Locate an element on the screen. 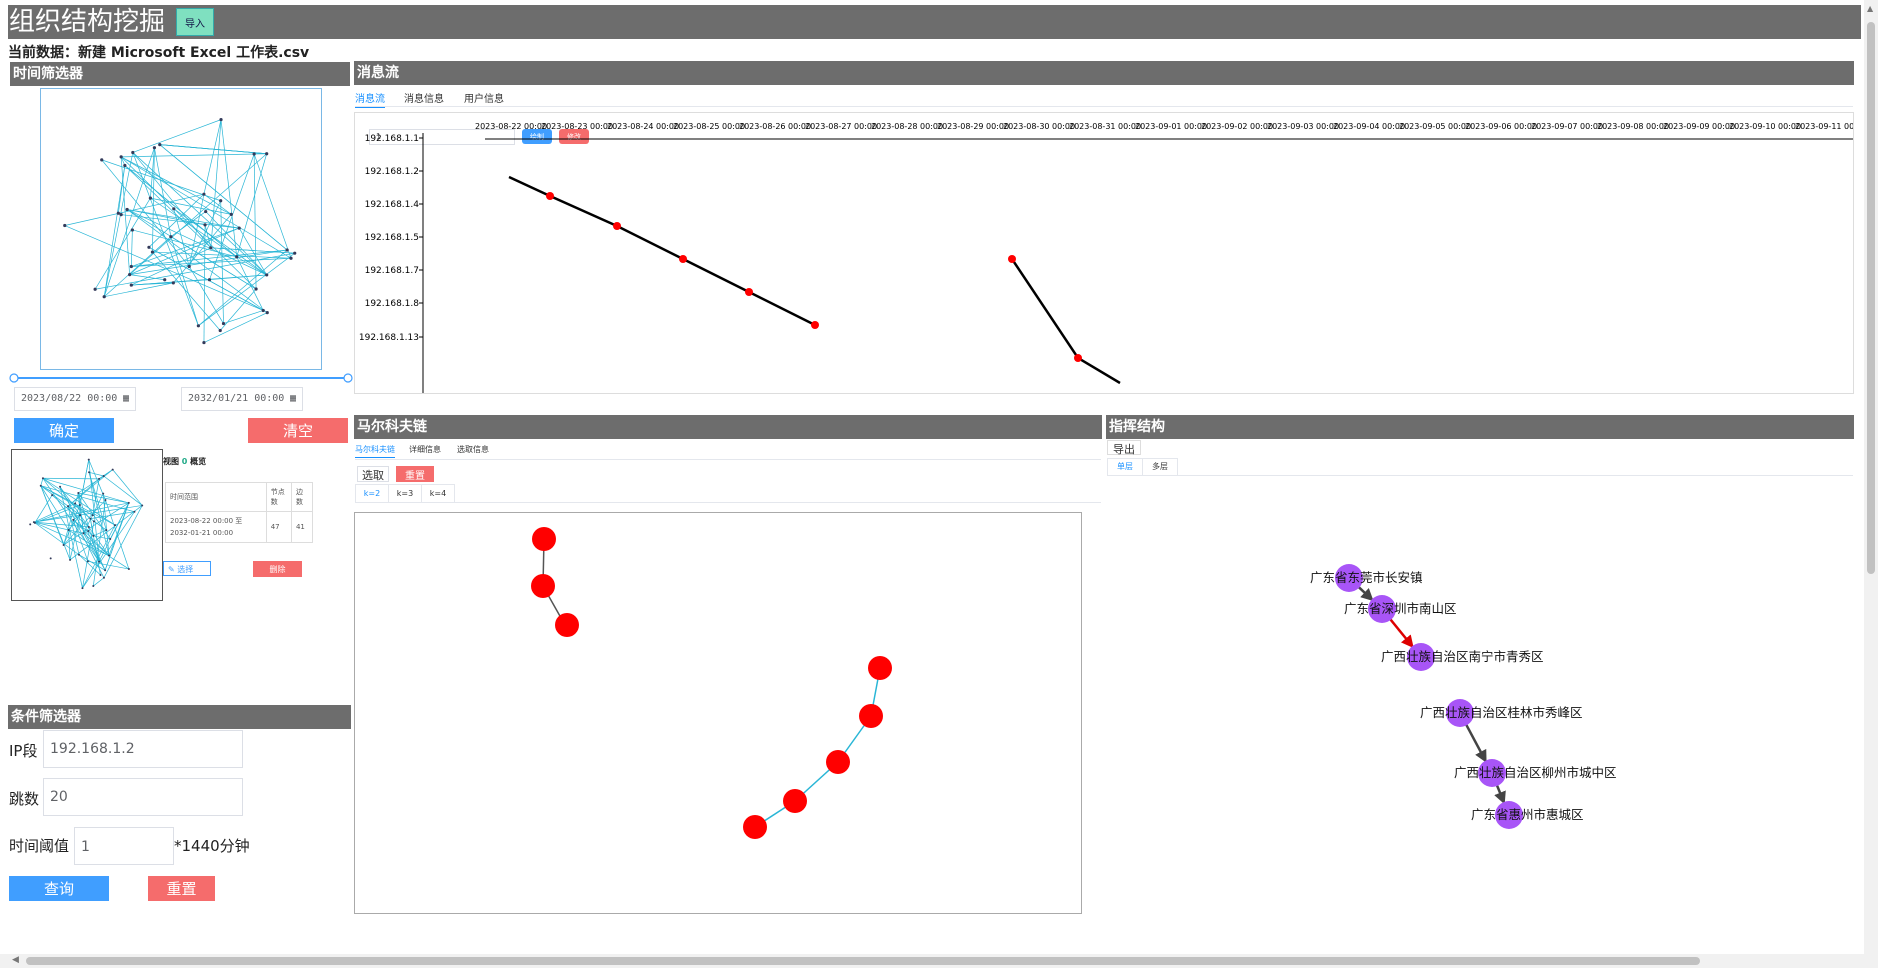 This screenshot has height=968, width=1878. import-button: 导入 is located at coordinates (195, 22).